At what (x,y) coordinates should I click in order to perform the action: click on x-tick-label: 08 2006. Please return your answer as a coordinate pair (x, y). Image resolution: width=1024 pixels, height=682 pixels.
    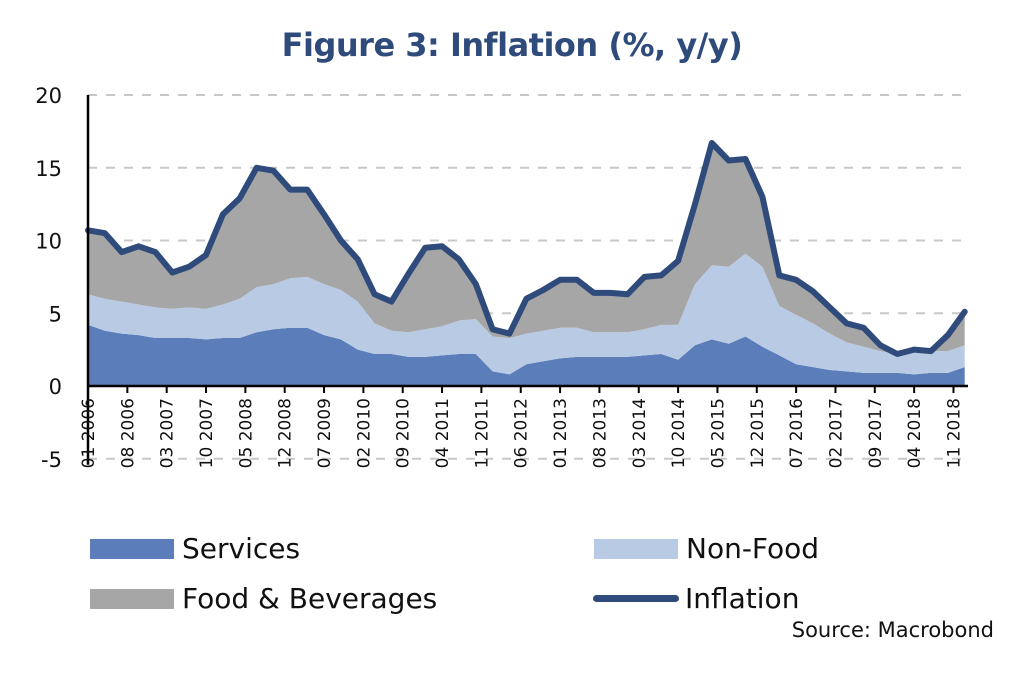
    Looking at the image, I should click on (128, 433).